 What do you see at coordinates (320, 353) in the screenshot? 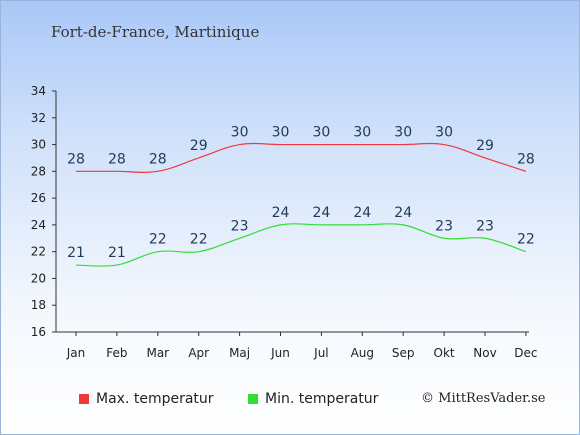
I see `x-tick-label: Jul` at bounding box center [320, 353].